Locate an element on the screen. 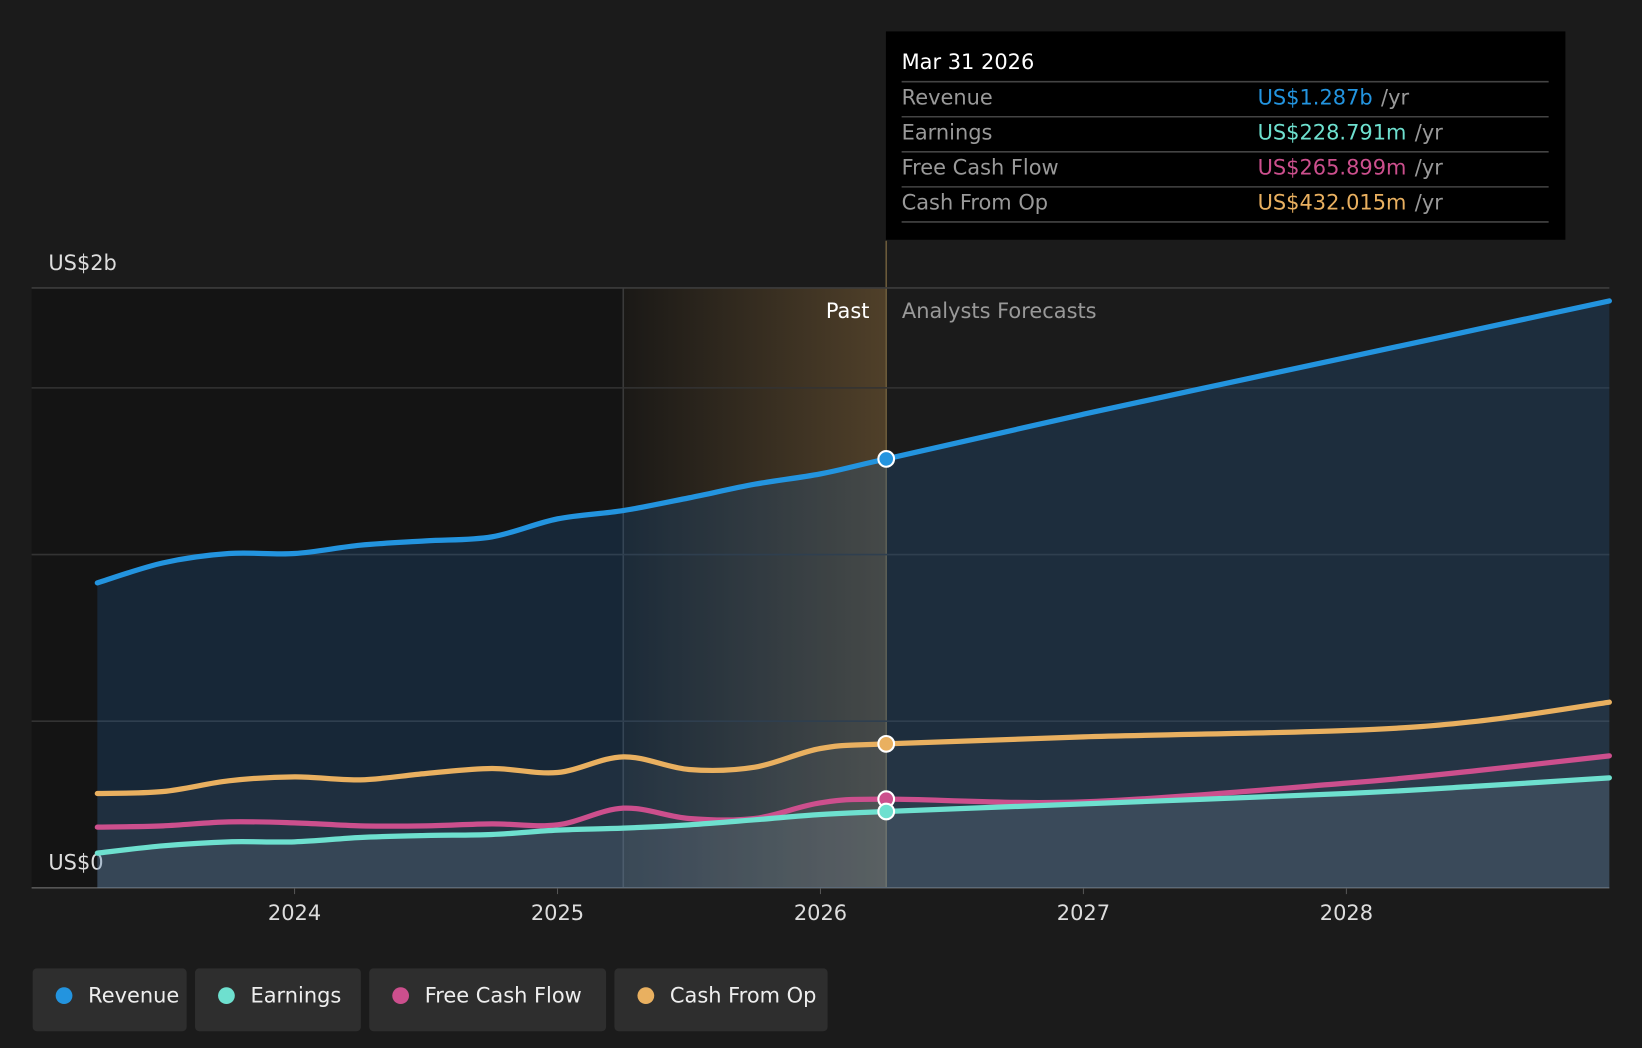 The image size is (1642, 1048). tooltip-amount: US$265.899m is located at coordinates (1332, 168).